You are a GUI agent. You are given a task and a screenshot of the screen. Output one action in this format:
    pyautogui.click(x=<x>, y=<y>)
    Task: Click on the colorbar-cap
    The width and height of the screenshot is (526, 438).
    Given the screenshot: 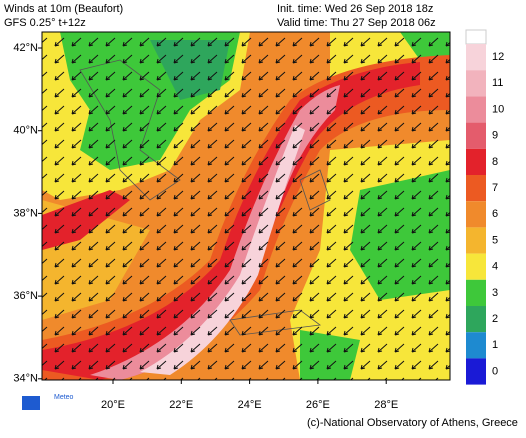 What is the action you would take?
    pyautogui.click(x=476, y=37)
    